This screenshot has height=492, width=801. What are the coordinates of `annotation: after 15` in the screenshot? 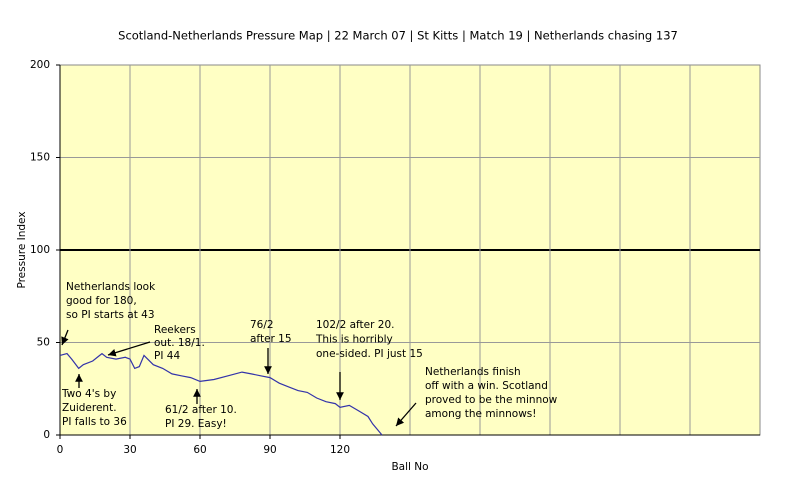 It's located at (271, 339).